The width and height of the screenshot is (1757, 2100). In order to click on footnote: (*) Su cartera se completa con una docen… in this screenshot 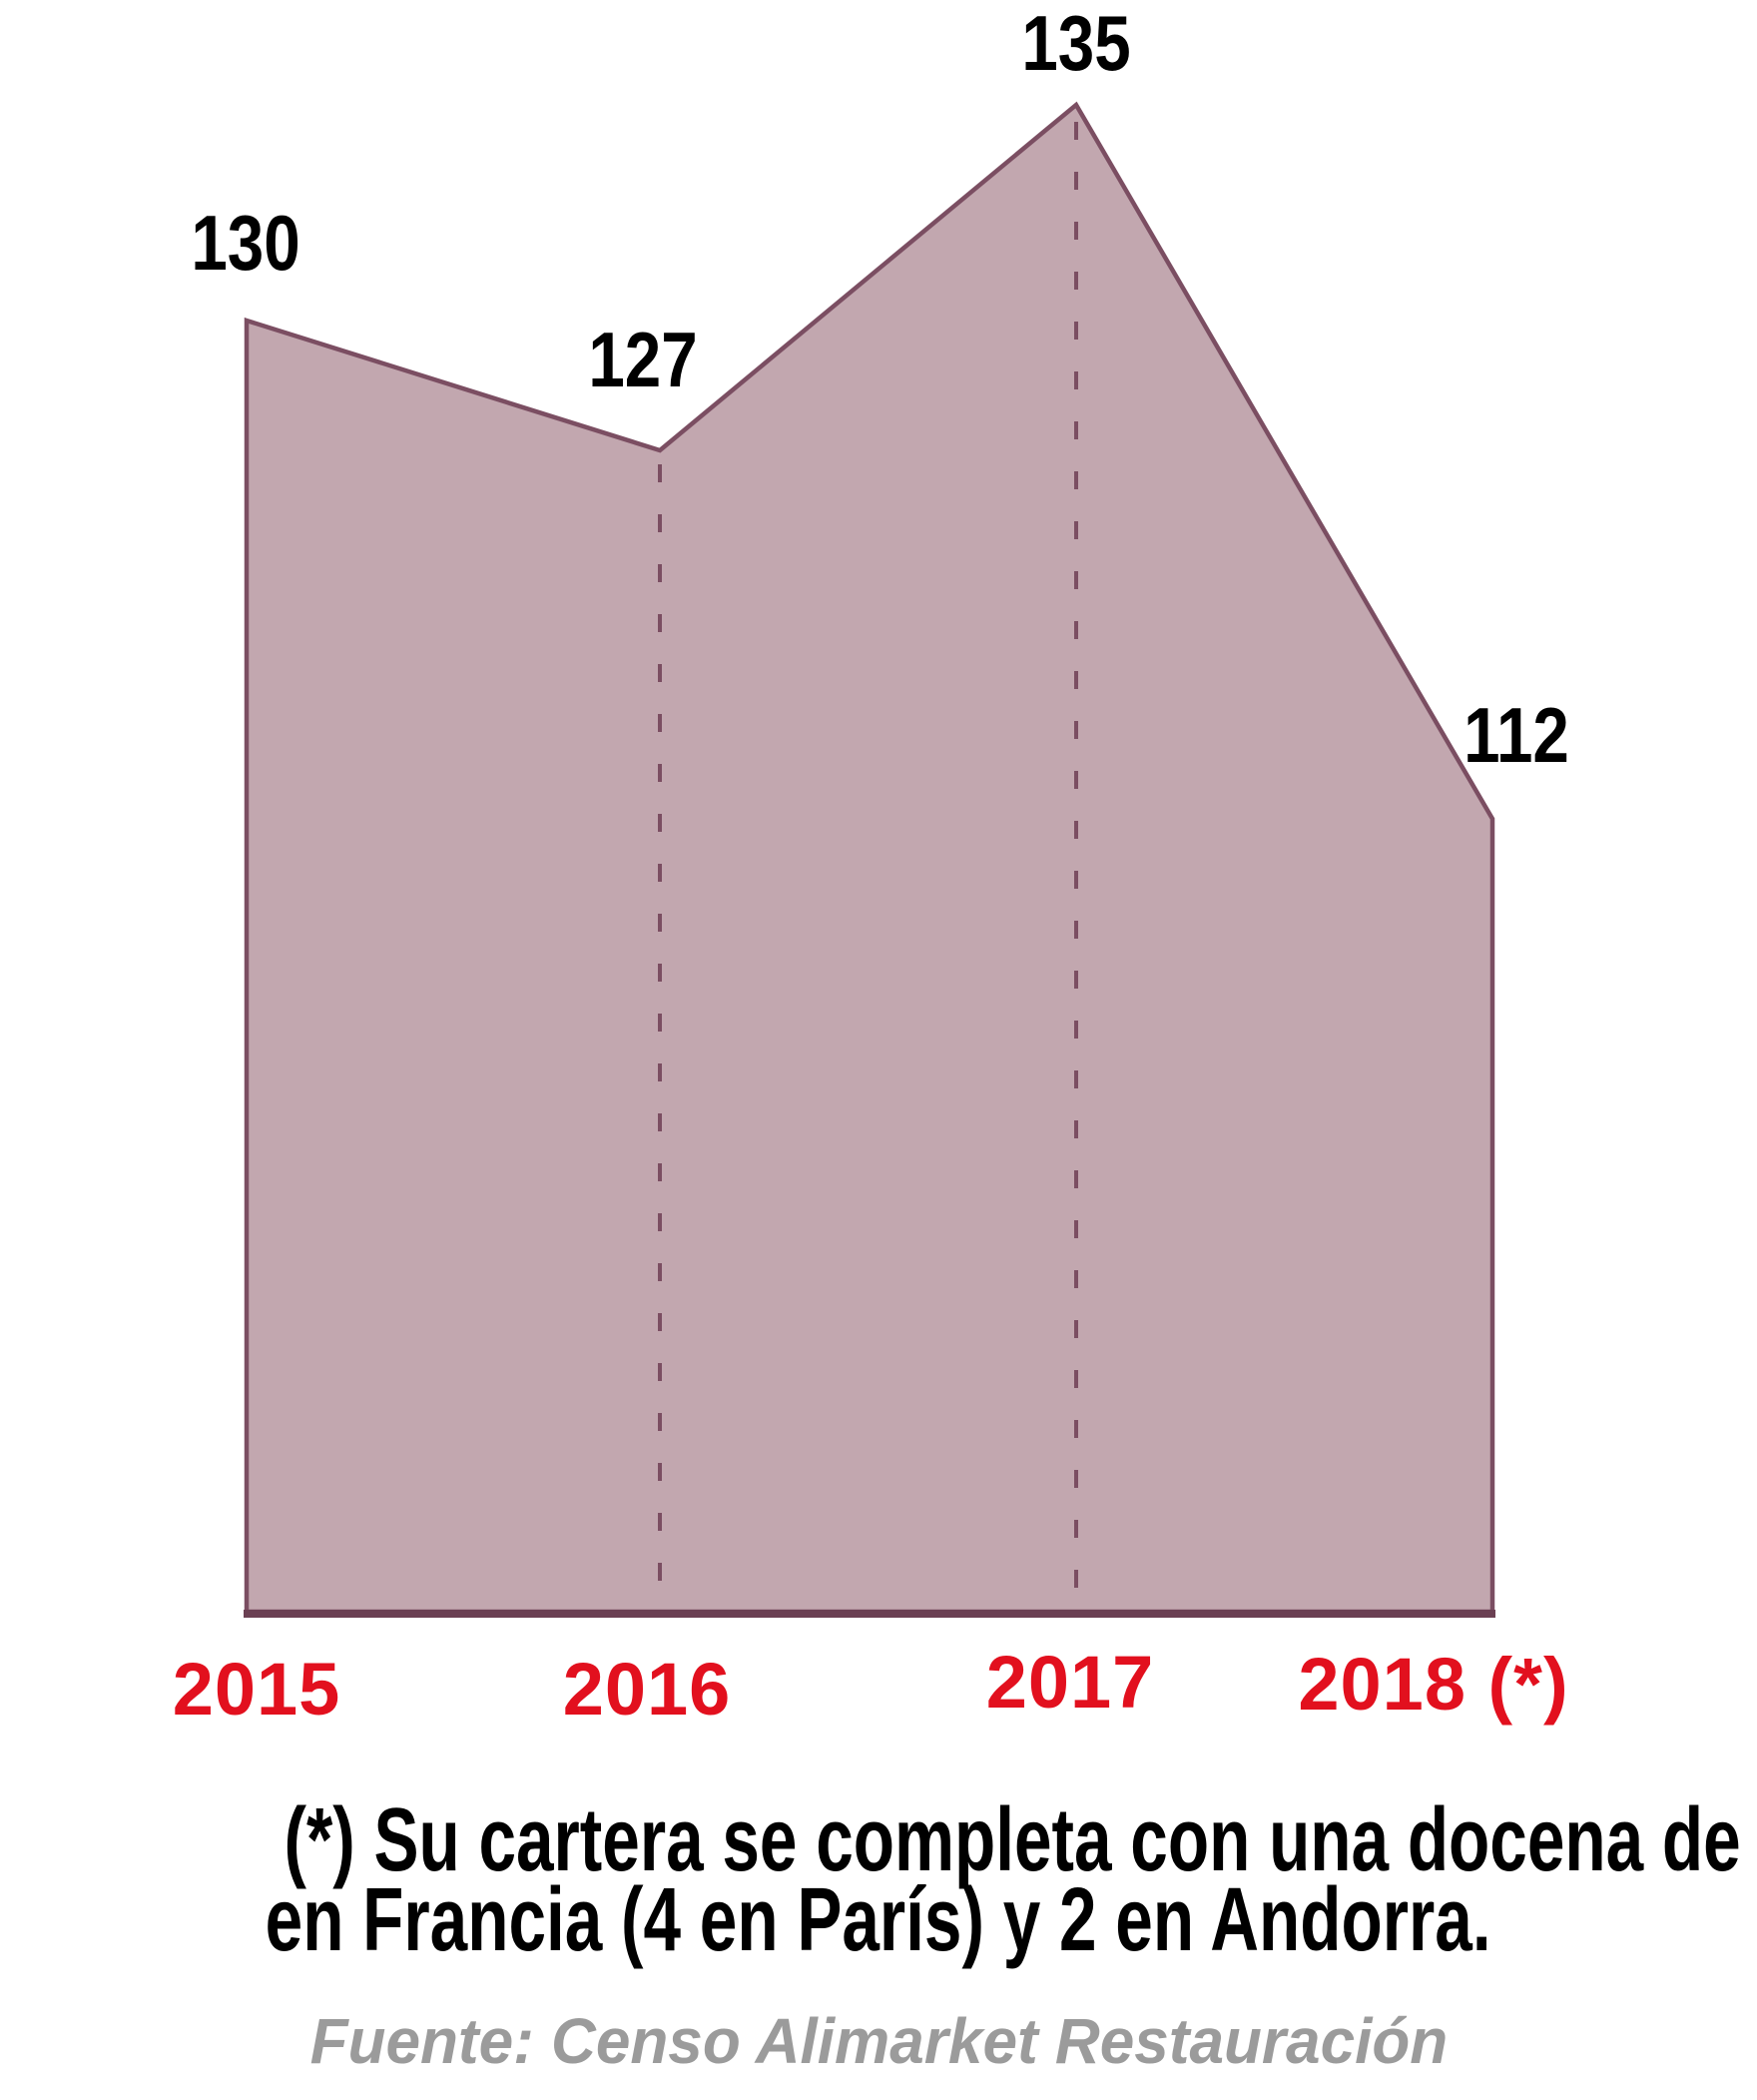, I will do `click(878, 1880)`.